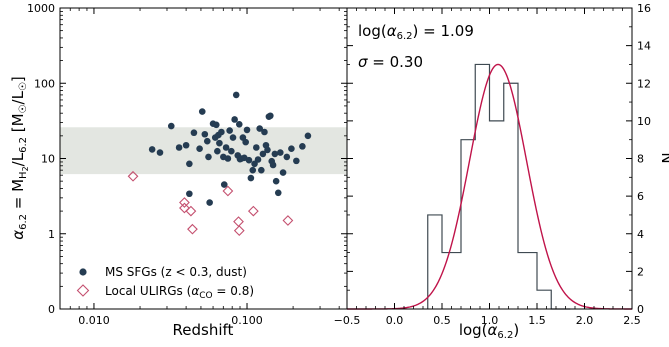 The height and width of the screenshot is (347, 669). What do you see at coordinates (48, 159) in the screenshot?
I see `left-y-tick-label: 10` at bounding box center [48, 159].